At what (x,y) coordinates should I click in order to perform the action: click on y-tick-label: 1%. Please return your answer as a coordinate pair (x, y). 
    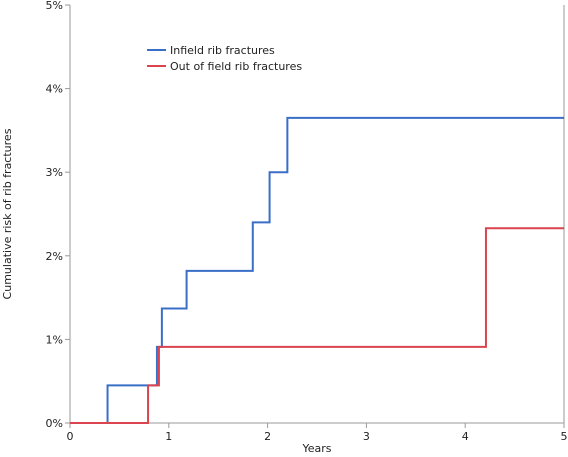
    Looking at the image, I should click on (54, 339).